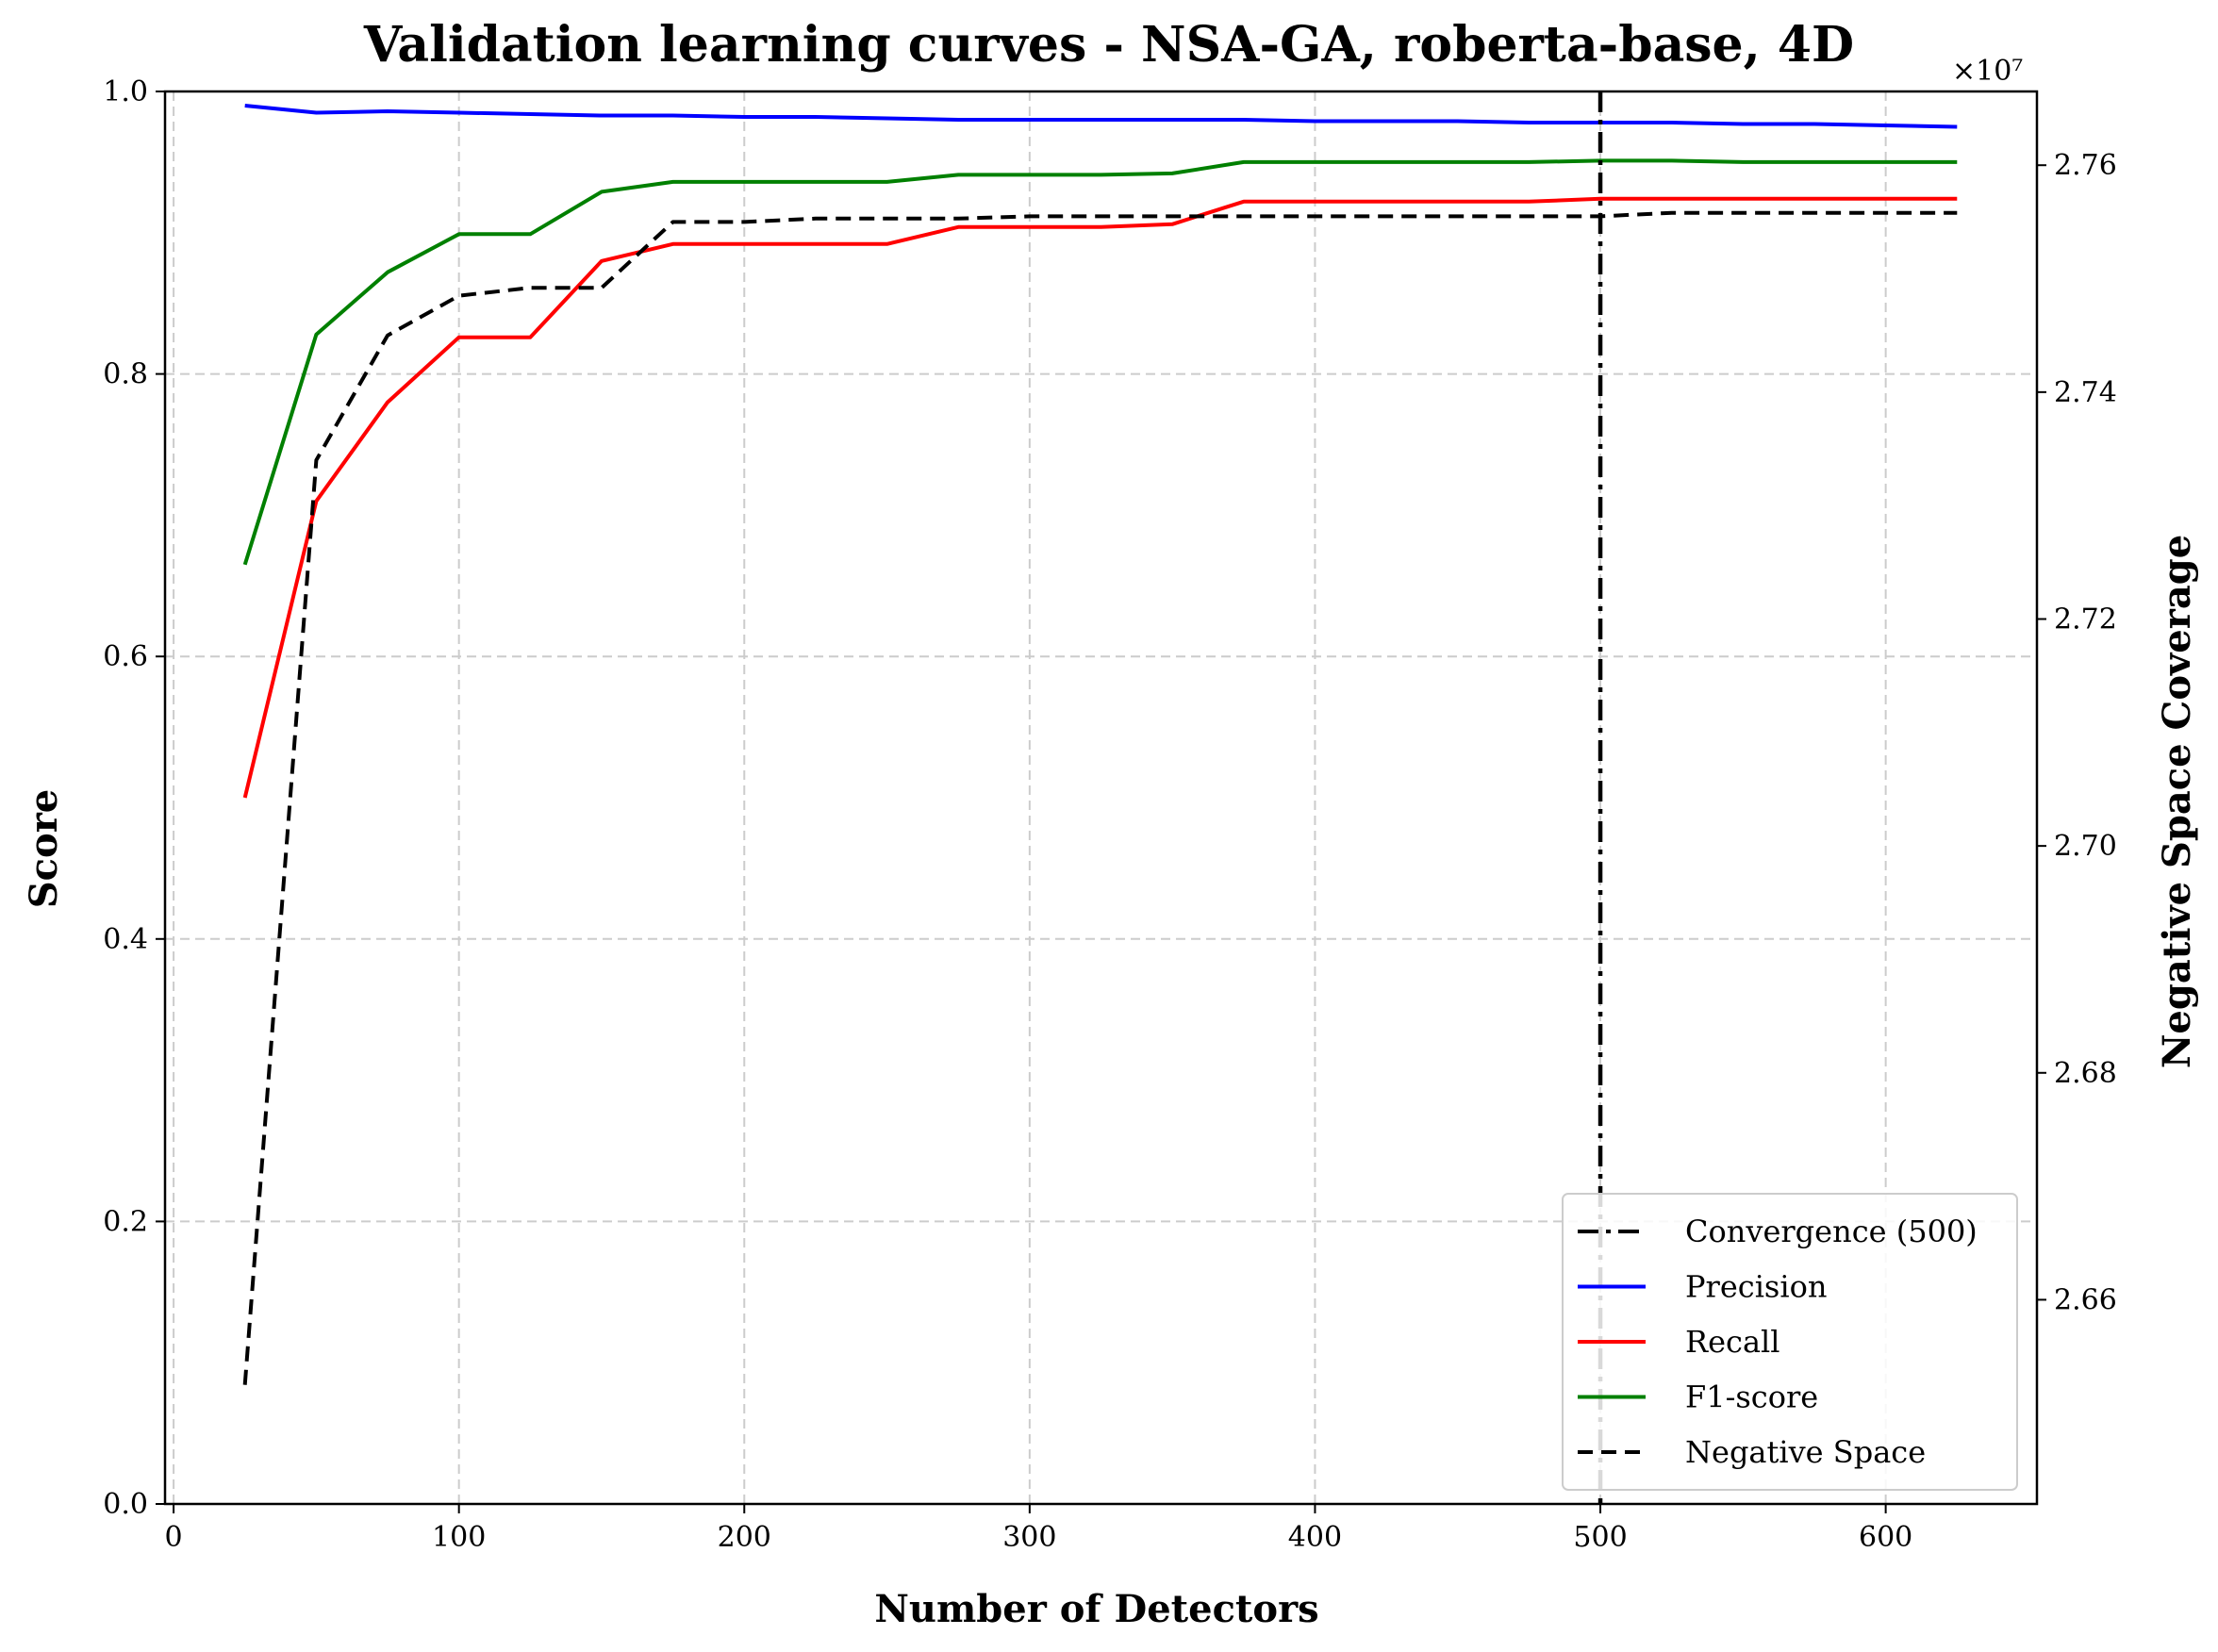  What do you see at coordinates (1600, 1537) in the screenshot?
I see `x-tick-label: 500` at bounding box center [1600, 1537].